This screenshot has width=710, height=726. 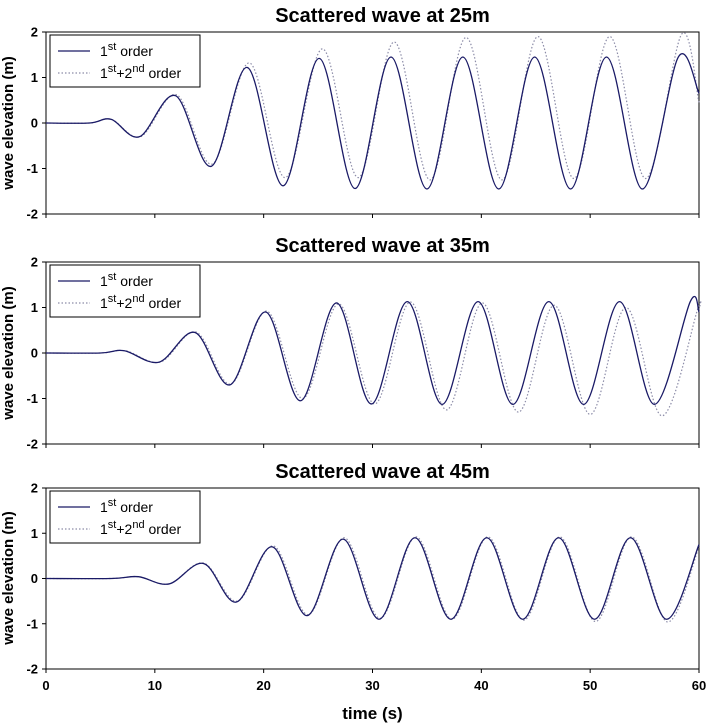 What do you see at coordinates (382, 16) in the screenshot?
I see `chart-title: Scattered wave at 25m` at bounding box center [382, 16].